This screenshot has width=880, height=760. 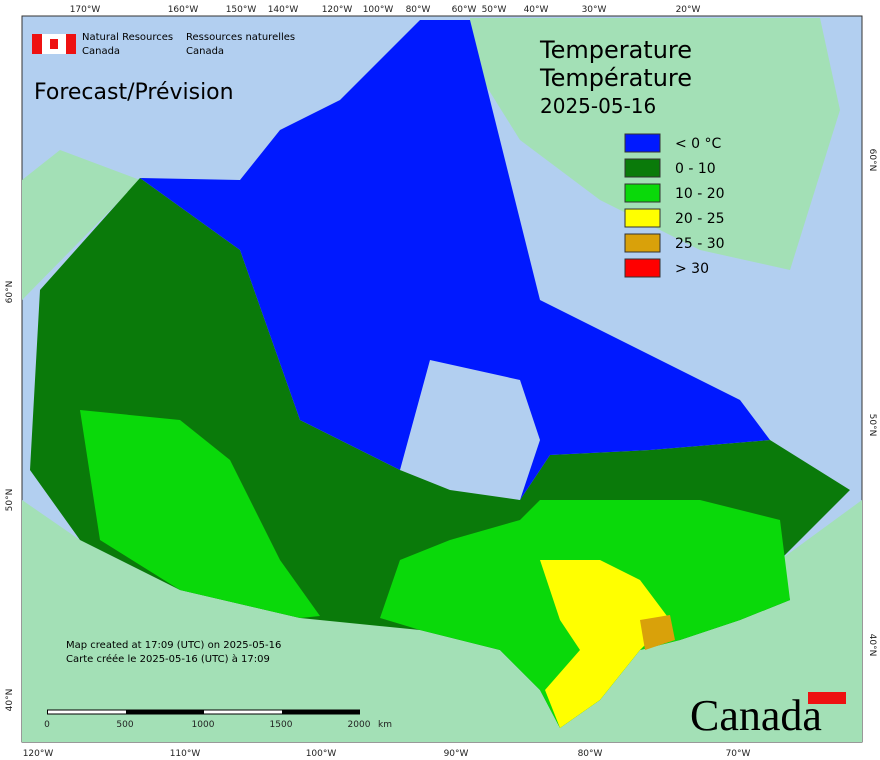 I want to click on hudson-bay, so click(x=470, y=430).